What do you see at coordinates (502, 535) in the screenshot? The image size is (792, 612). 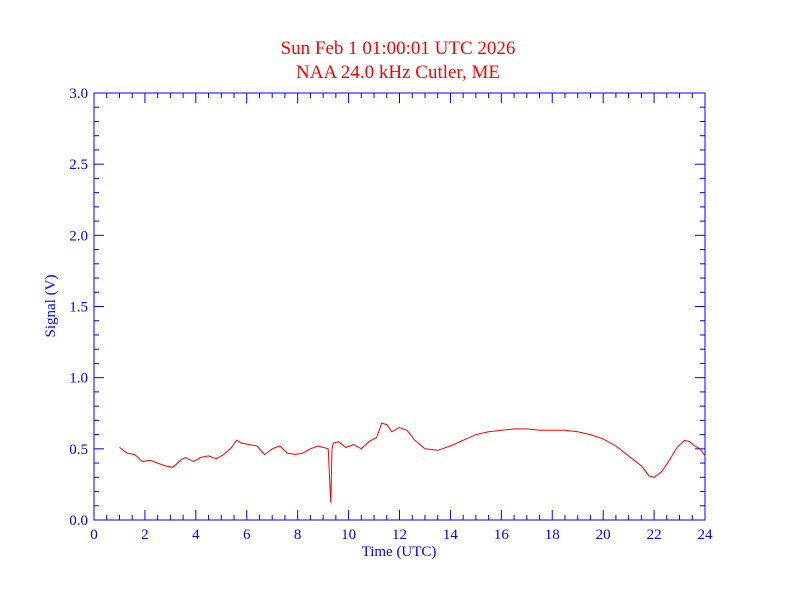 I see `x-tick-label: 16` at bounding box center [502, 535].